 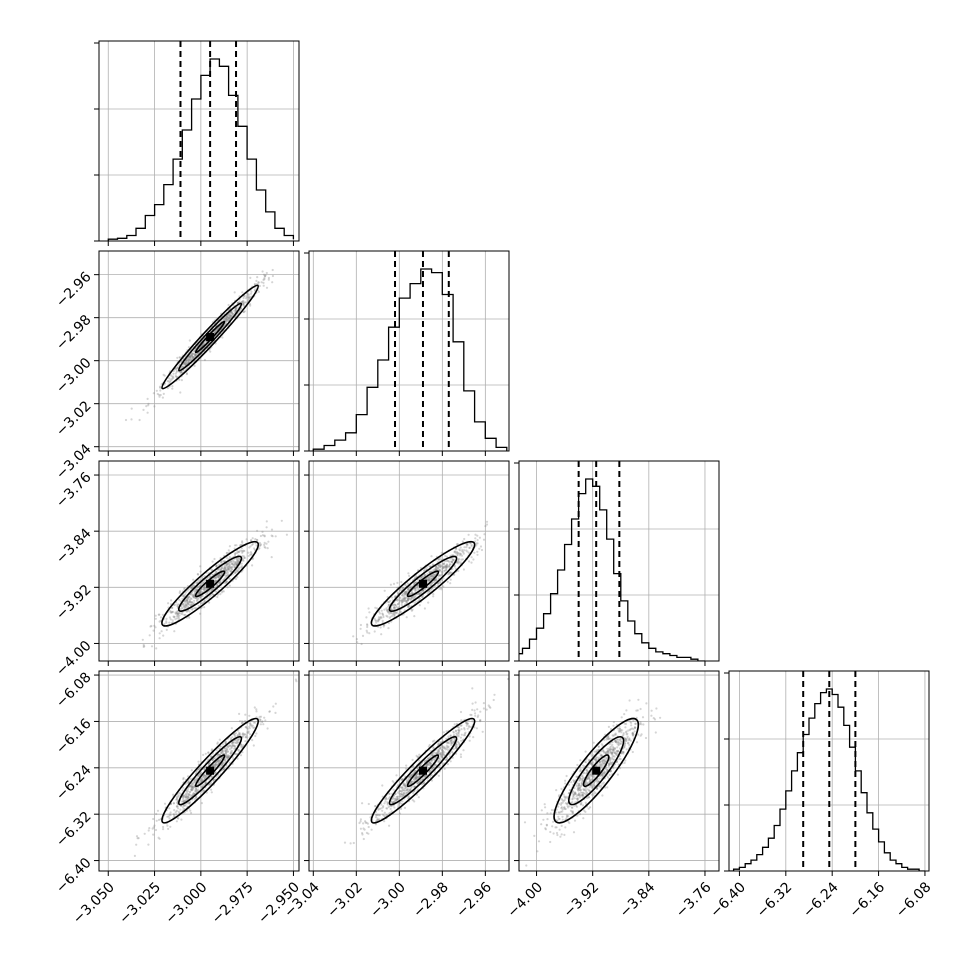 I want to click on density-peak, so click(x=423, y=583).